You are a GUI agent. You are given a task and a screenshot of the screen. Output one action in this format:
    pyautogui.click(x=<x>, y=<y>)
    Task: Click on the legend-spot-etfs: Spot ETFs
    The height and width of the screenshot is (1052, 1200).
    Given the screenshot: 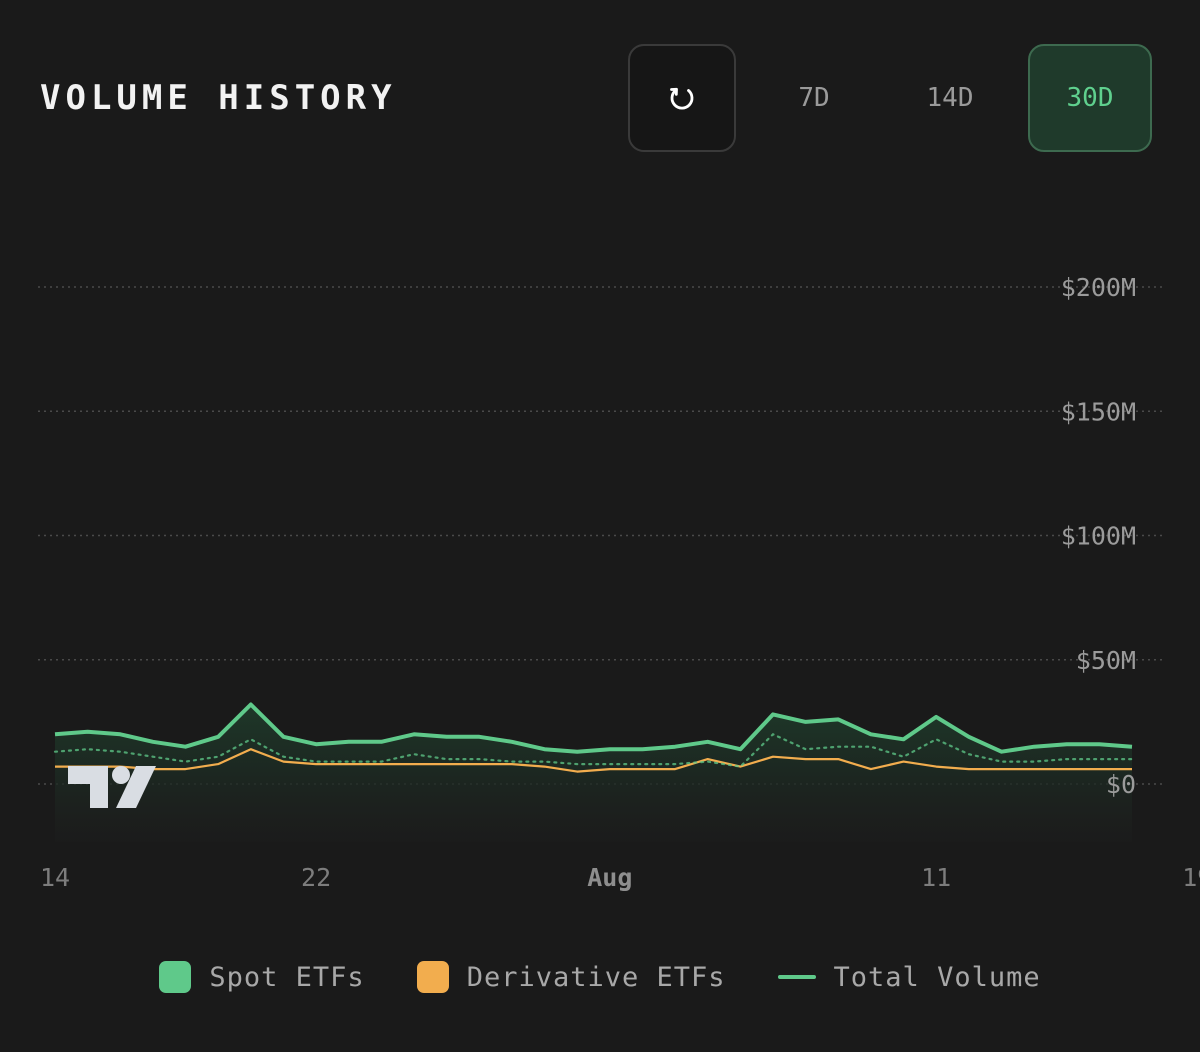 What is the action you would take?
    pyautogui.click(x=261, y=977)
    